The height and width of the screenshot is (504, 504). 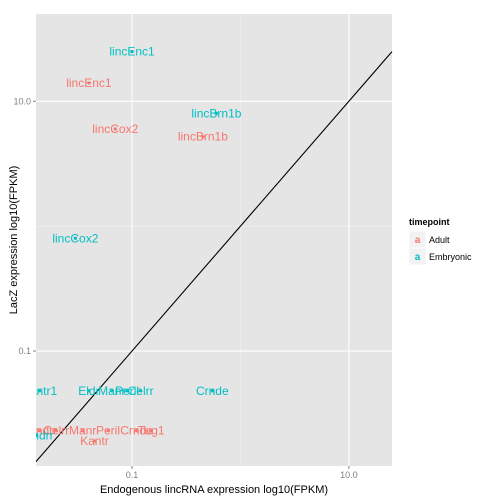 I want to click on point-label: Tug1, so click(x=151, y=431).